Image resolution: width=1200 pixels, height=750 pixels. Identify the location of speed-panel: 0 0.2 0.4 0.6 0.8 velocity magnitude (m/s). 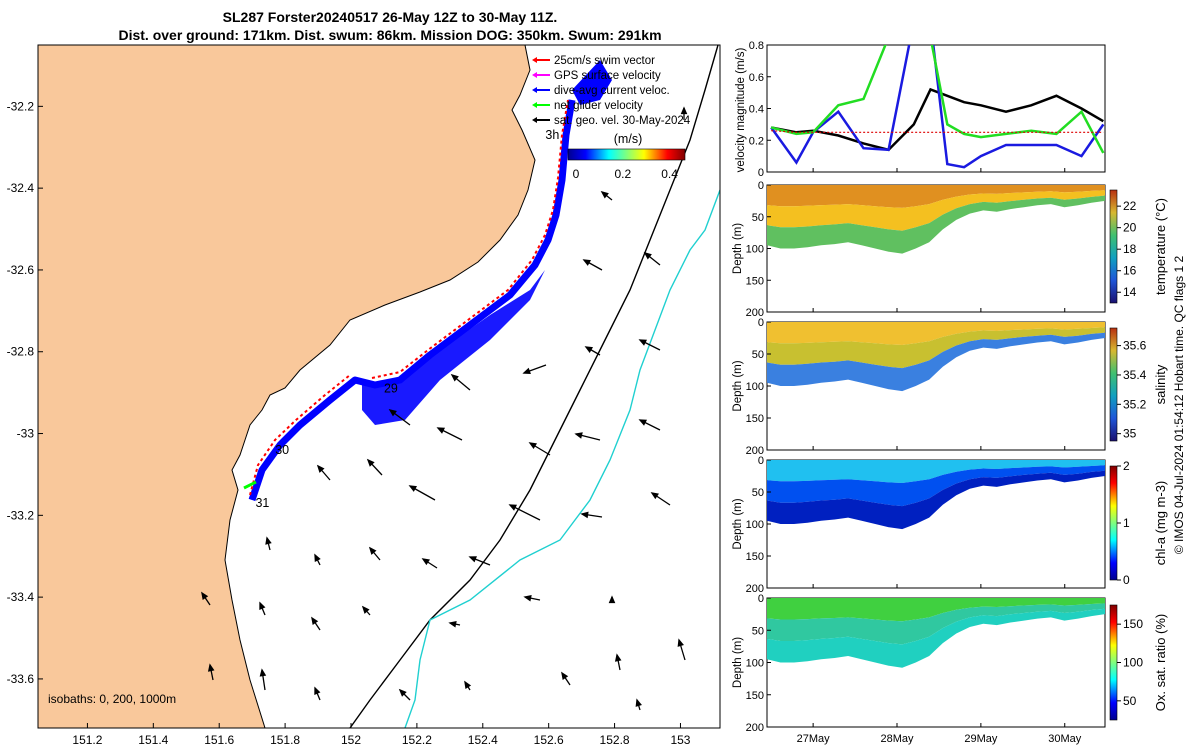
(920, 109).